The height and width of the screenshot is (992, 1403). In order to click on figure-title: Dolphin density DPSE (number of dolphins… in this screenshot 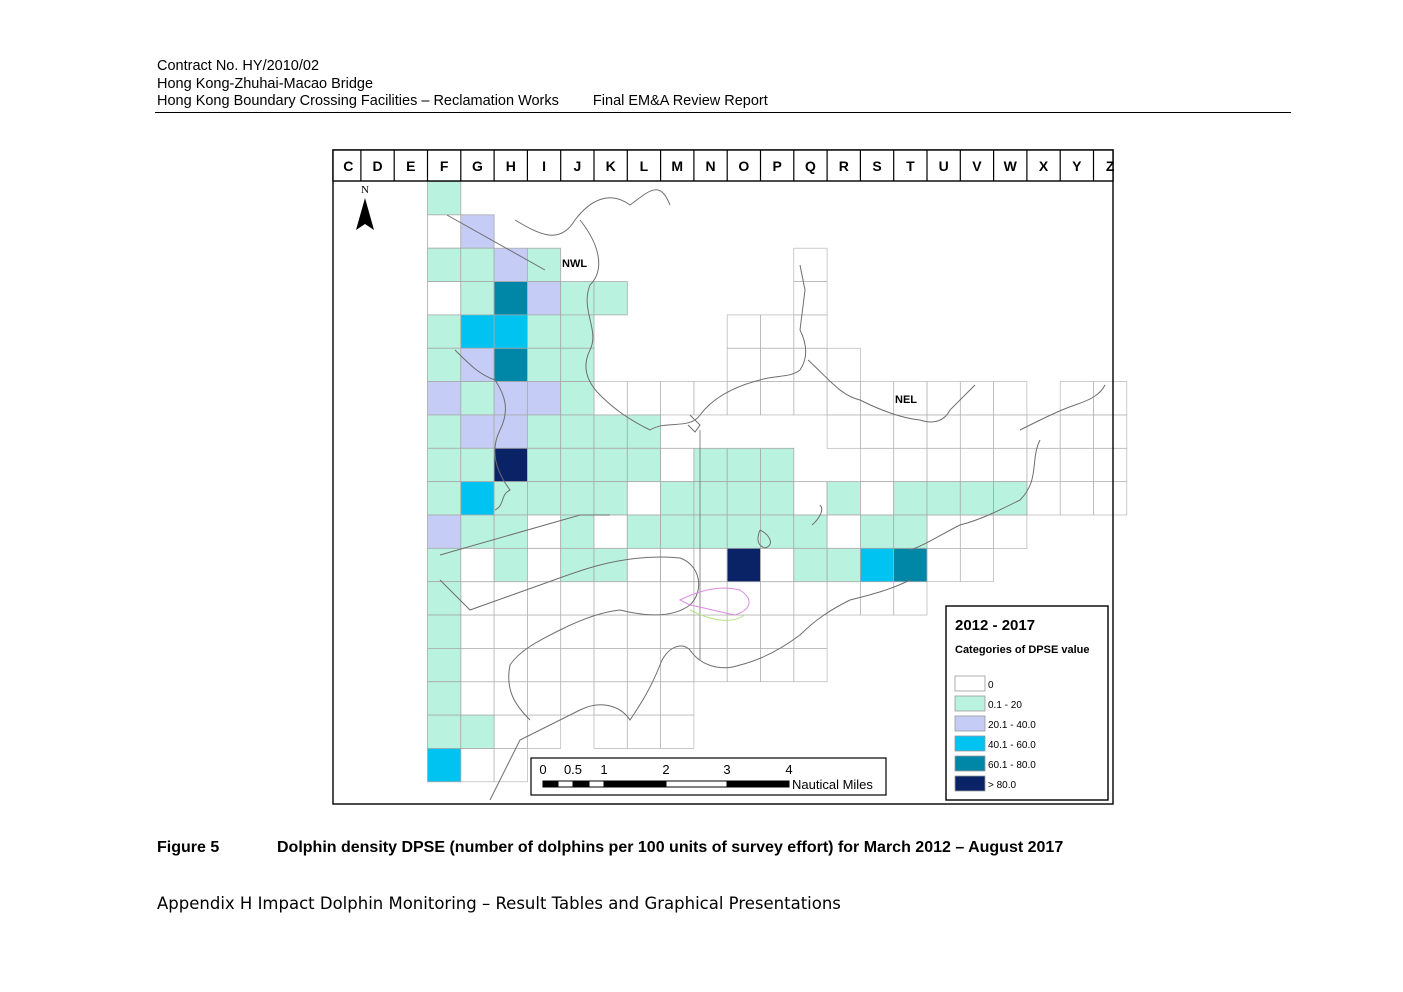, I will do `click(670, 847)`.